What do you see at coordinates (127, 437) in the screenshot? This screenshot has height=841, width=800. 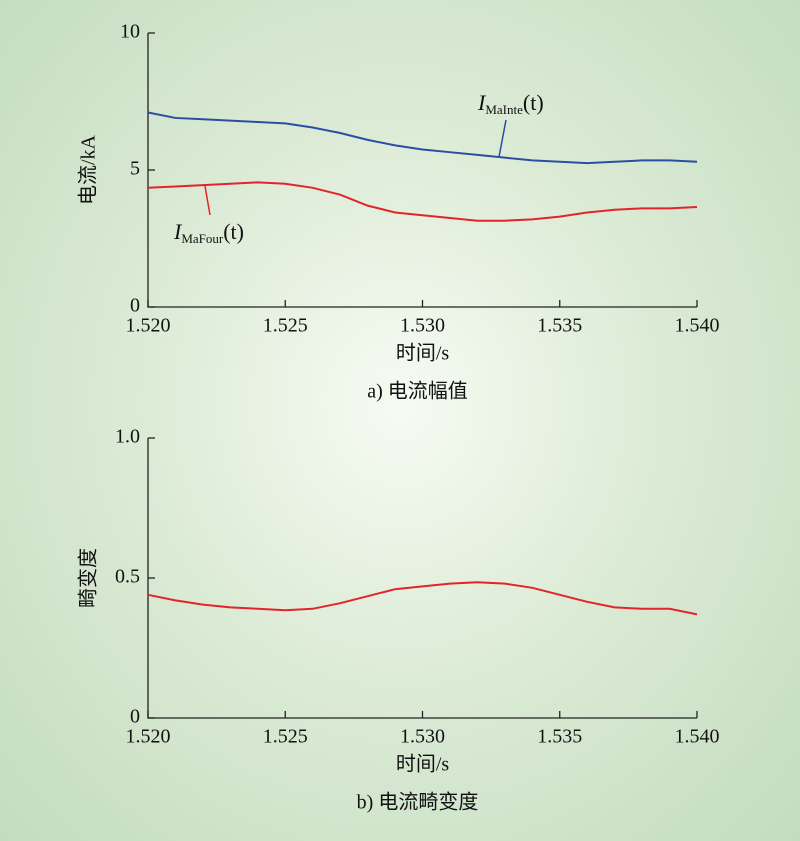 I see `y-tick-label: 1.0` at bounding box center [127, 437].